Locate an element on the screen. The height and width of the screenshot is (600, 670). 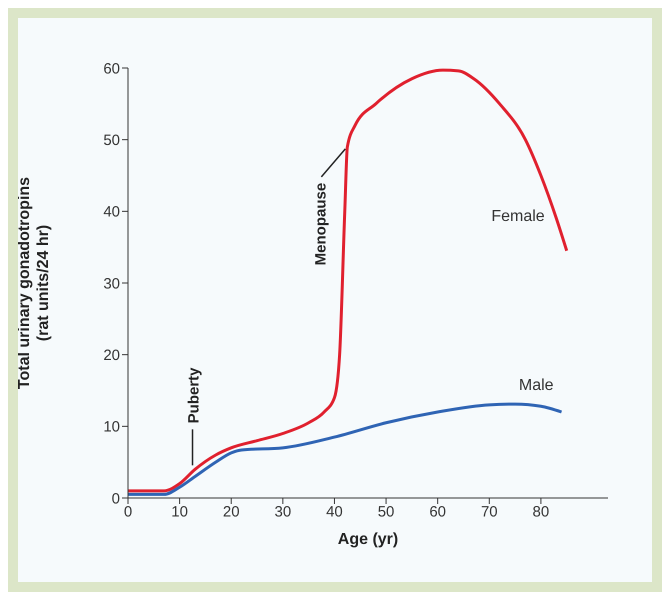
x-axis-title: Age (yr) is located at coordinates (368, 539).